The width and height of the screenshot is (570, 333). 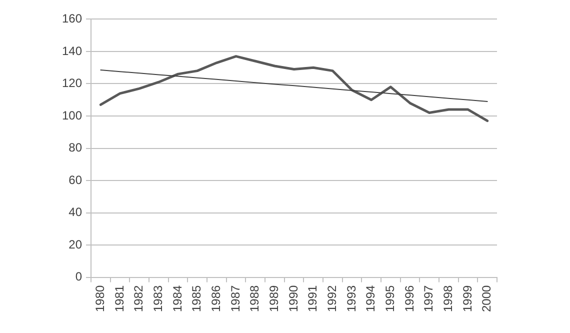 I want to click on x-tick-label: 1986, so click(x=215, y=298).